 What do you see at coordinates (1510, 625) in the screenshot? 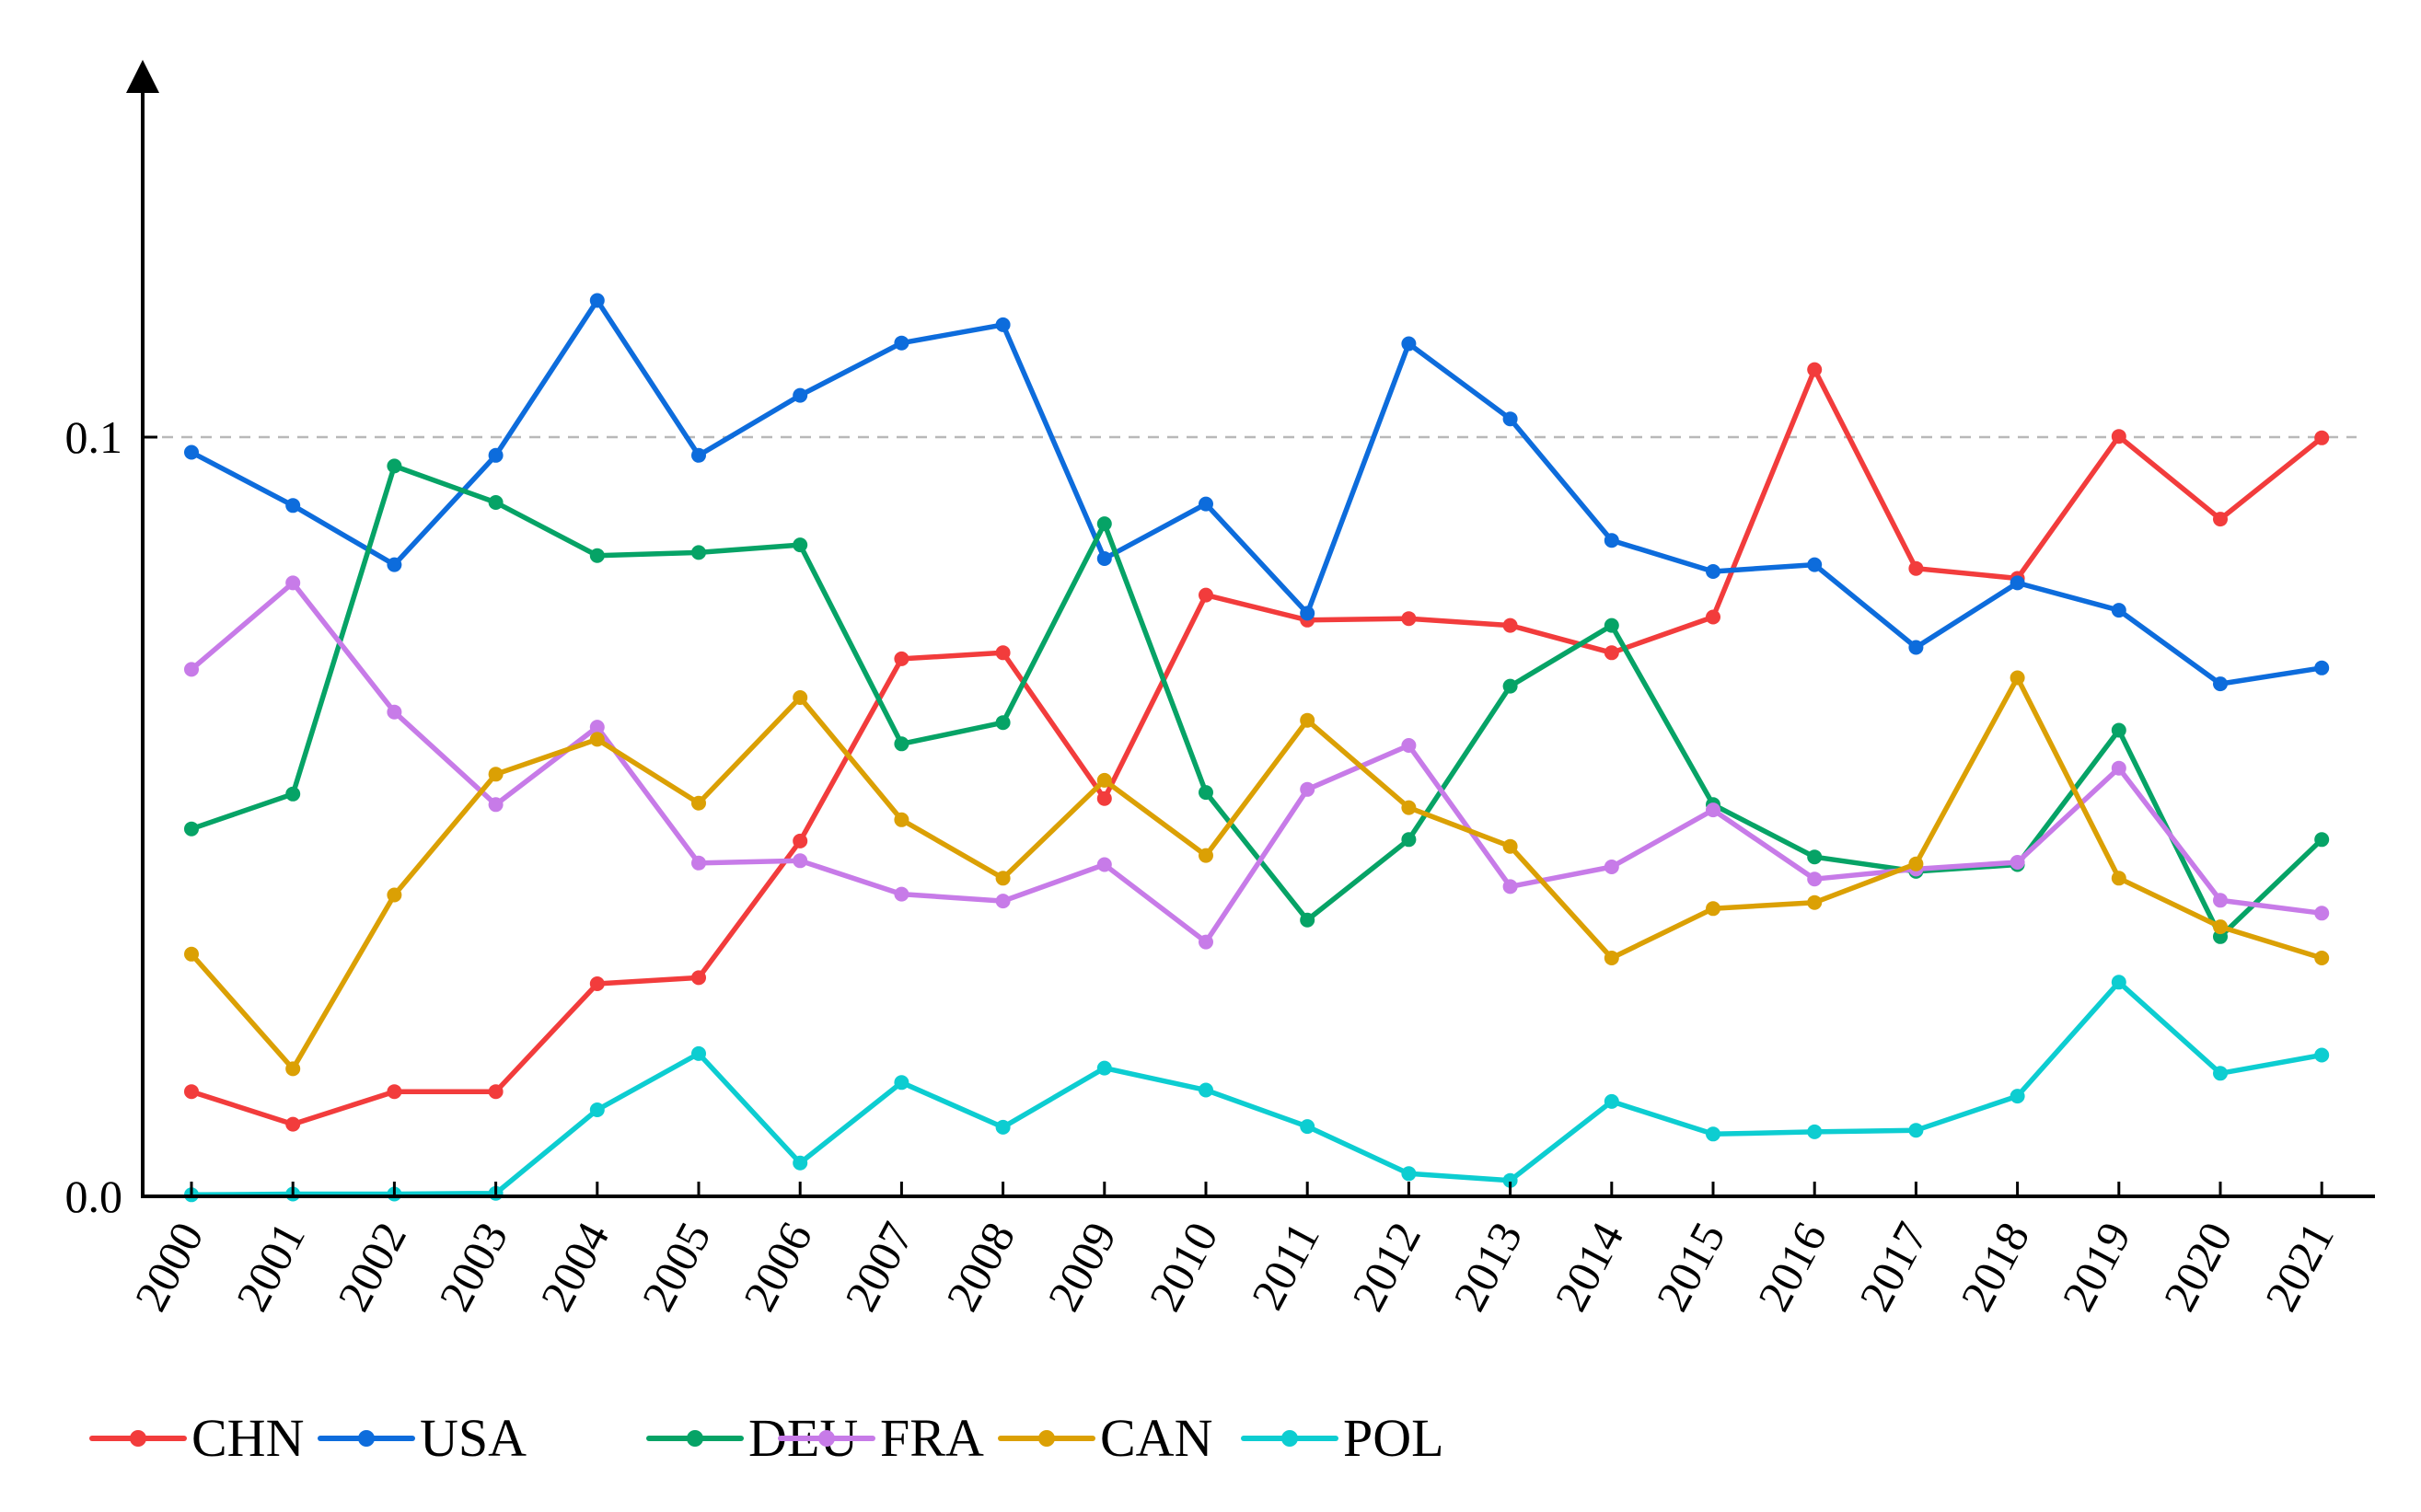
I see `data-point-chn-2013` at bounding box center [1510, 625].